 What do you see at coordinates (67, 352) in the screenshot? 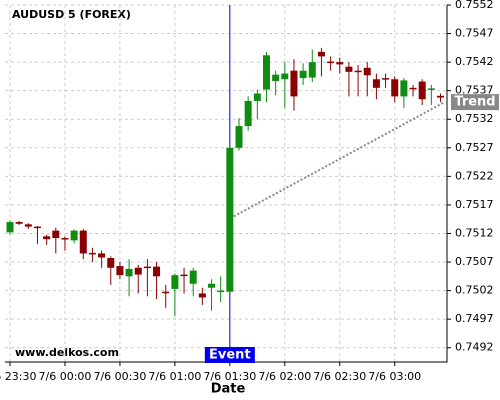
I see `watermark: www.delkos.com` at bounding box center [67, 352].